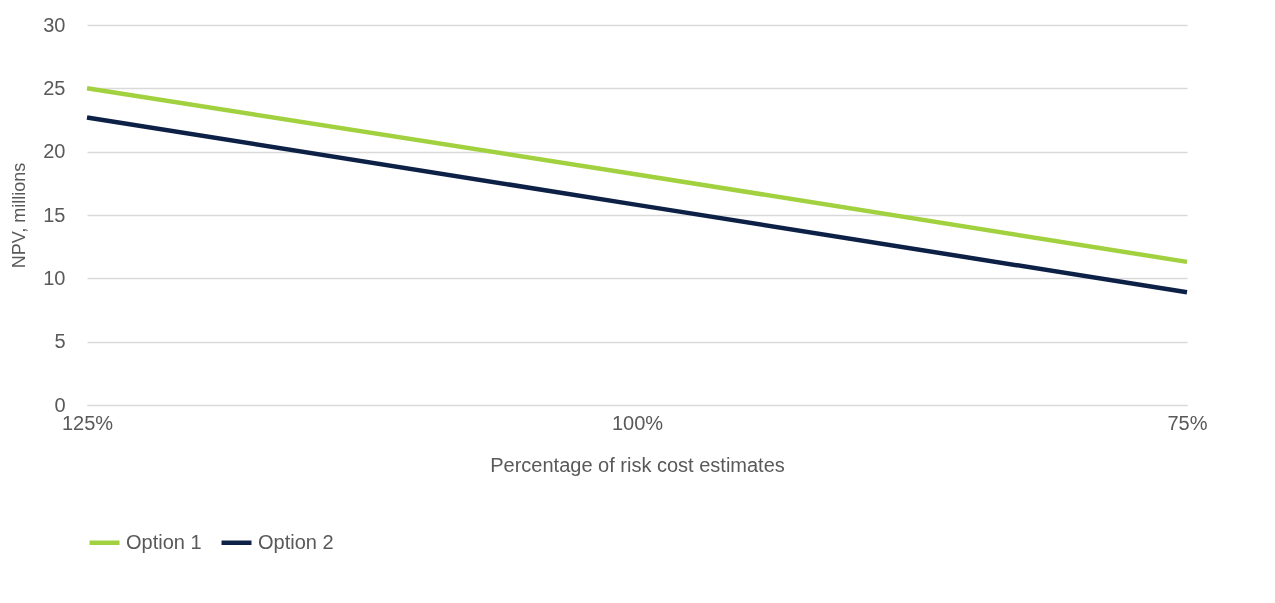  Describe the element at coordinates (54, 24) in the screenshot. I see `y-tick-label: 30` at that location.